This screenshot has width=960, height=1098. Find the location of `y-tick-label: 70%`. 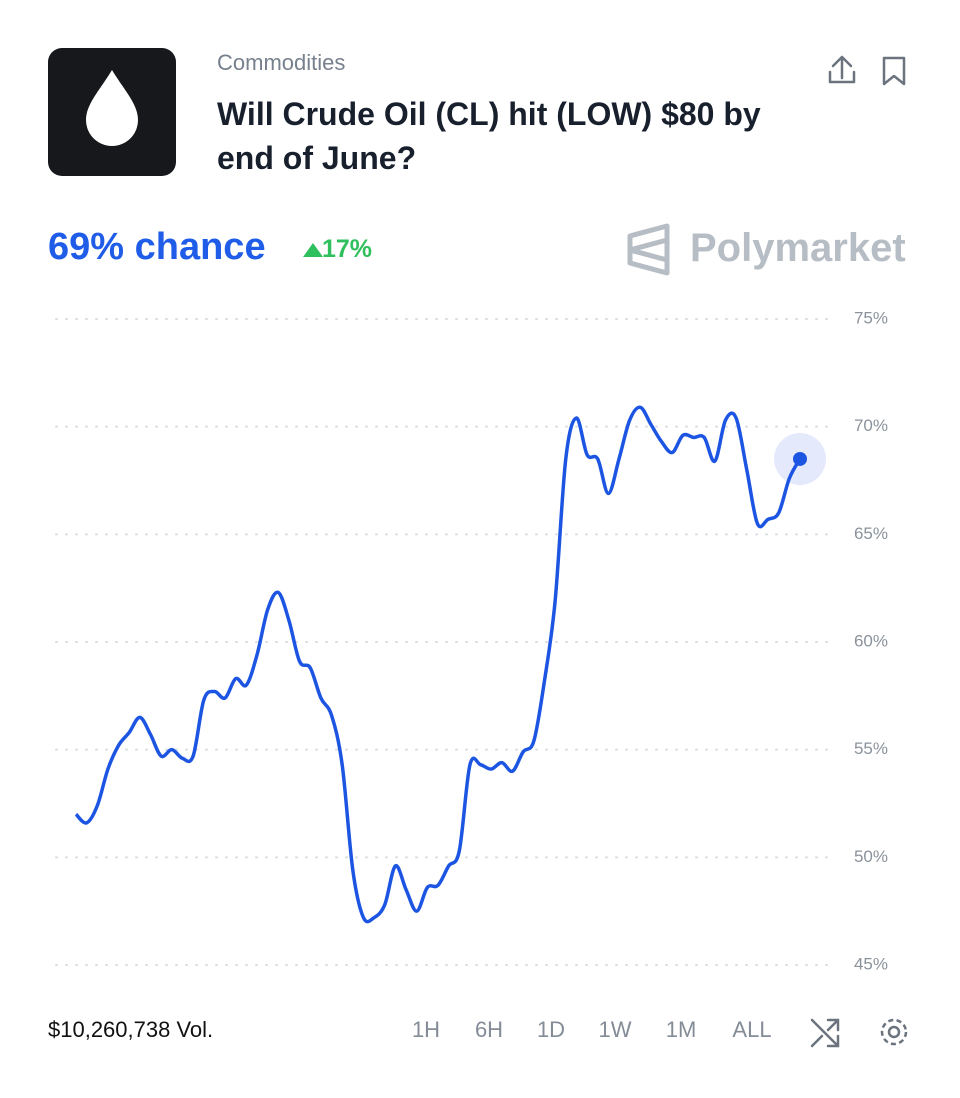

y-tick-label: 70% is located at coordinates (871, 425).